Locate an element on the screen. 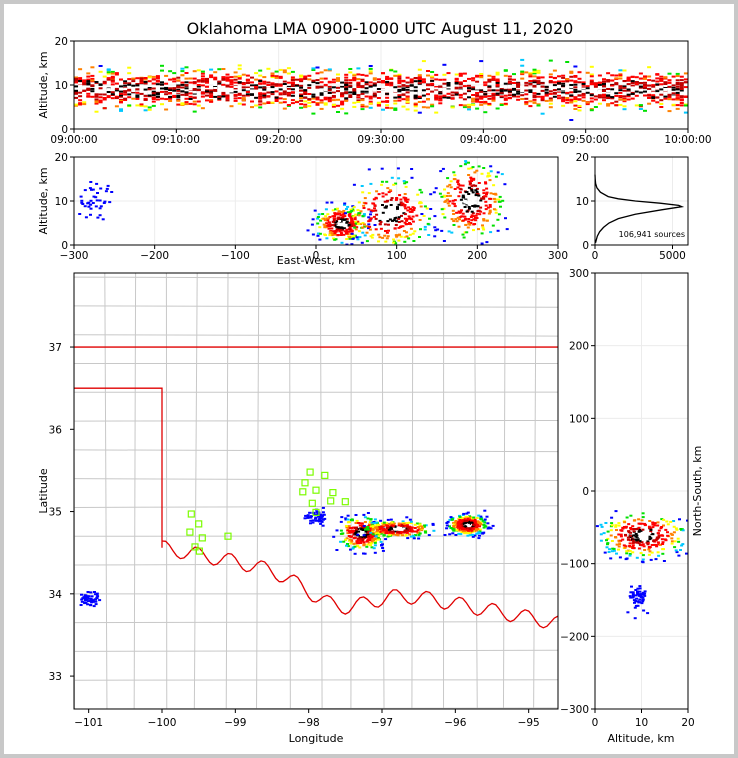 This screenshot has height=758, width=738. y-tick-label: 20 is located at coordinates (582, 158).